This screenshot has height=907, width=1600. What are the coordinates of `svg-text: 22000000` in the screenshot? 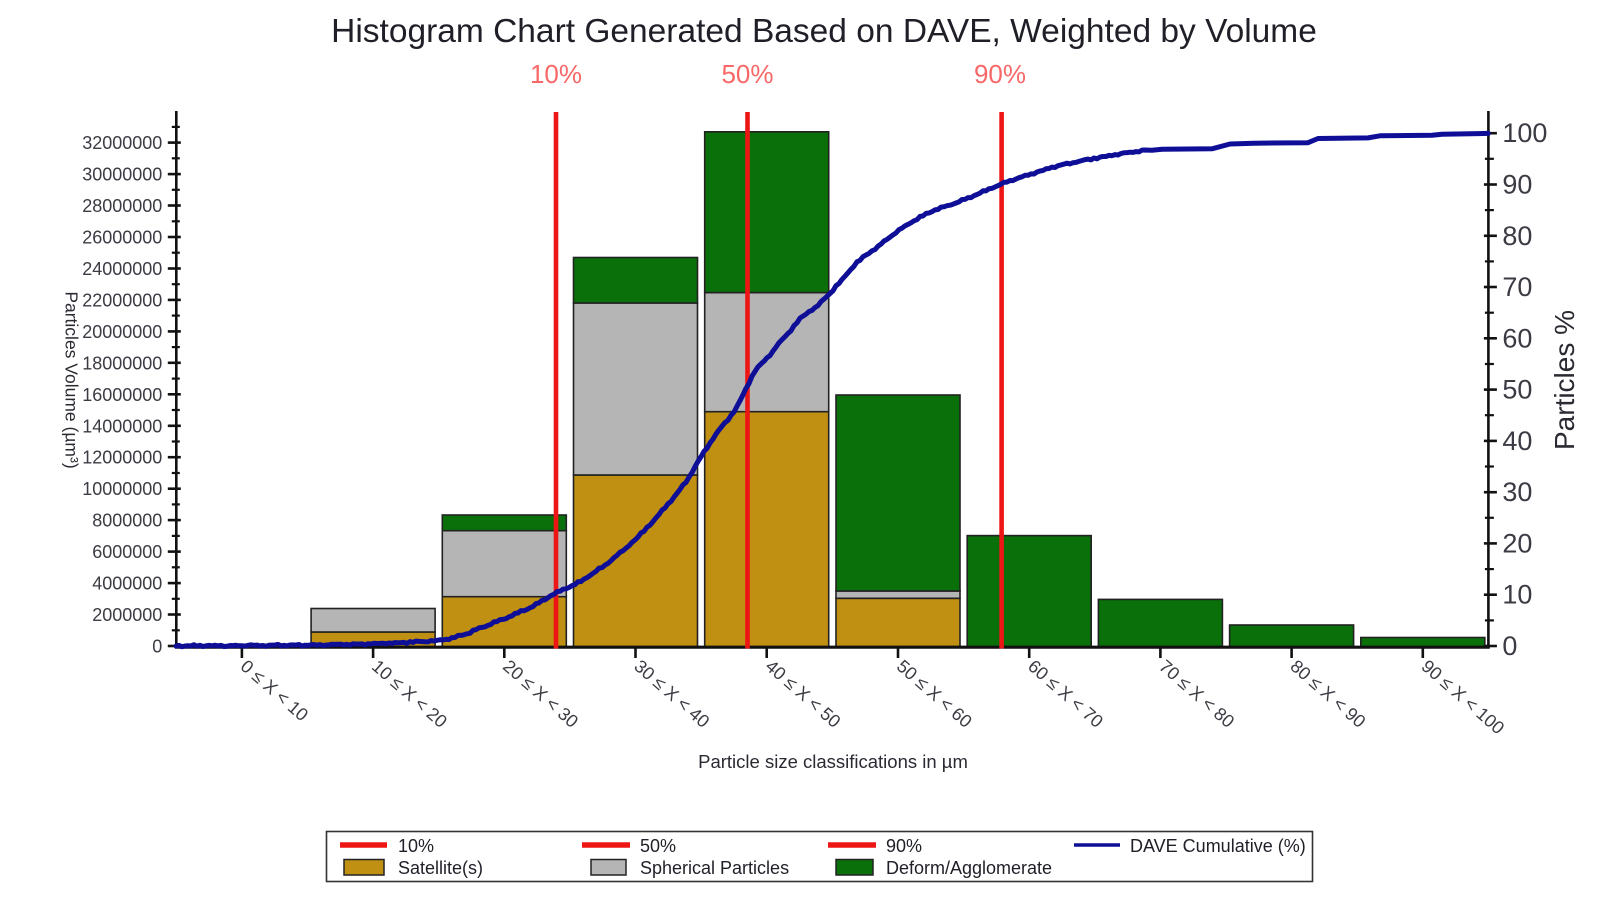 It's located at (122, 300).